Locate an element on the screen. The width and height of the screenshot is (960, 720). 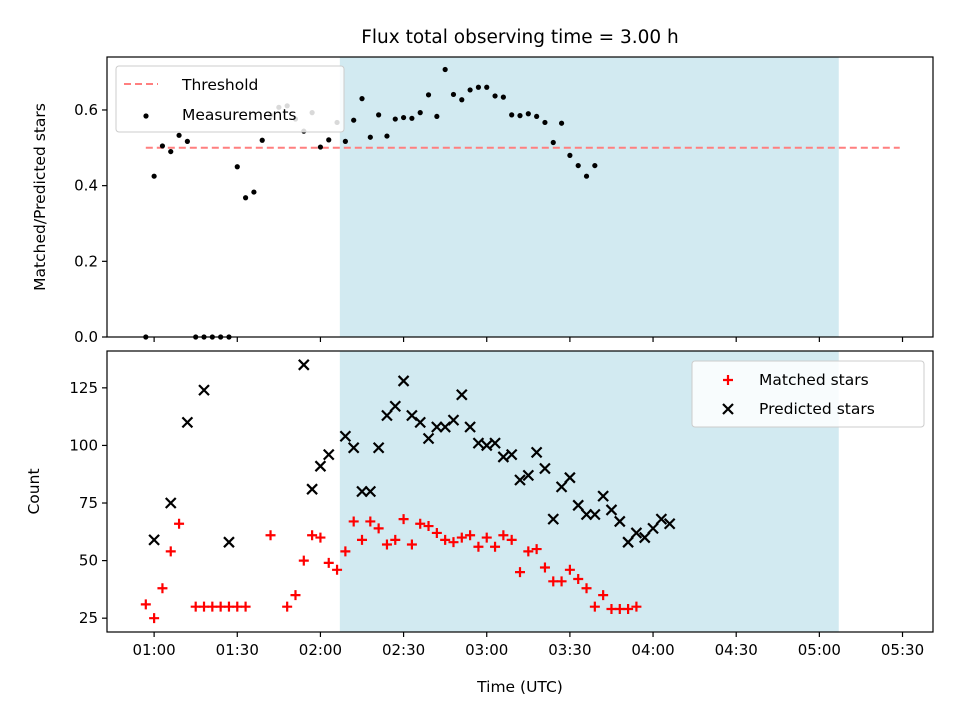
y-tick-label: 0.4 is located at coordinates (86, 186).